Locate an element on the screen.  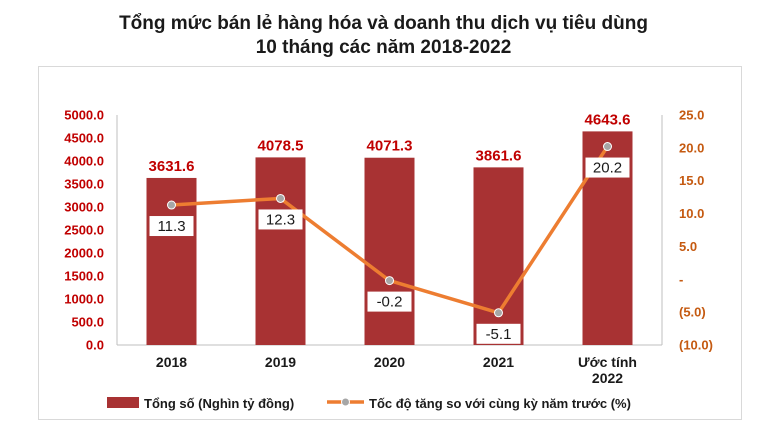
legend-bar-label: Tổng số (Nghìn tỷ đồng) is located at coordinates (219, 403).